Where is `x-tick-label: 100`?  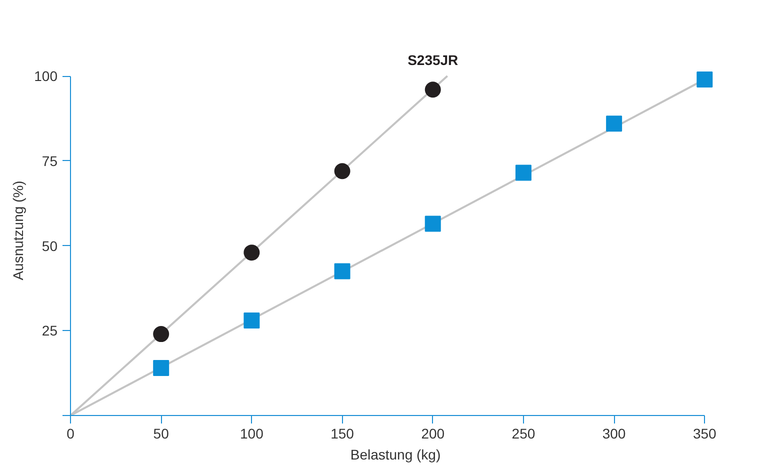
x-tick-label: 100 is located at coordinates (252, 434).